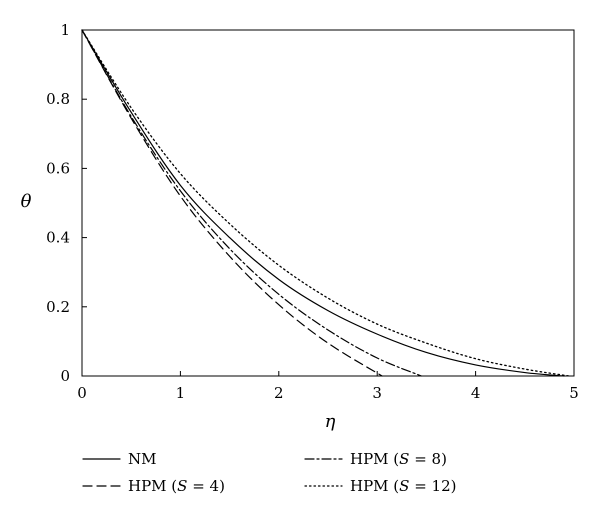 This screenshot has width=600, height=522. Describe the element at coordinates (65, 376) in the screenshot. I see `y-tick-label: 0` at that location.